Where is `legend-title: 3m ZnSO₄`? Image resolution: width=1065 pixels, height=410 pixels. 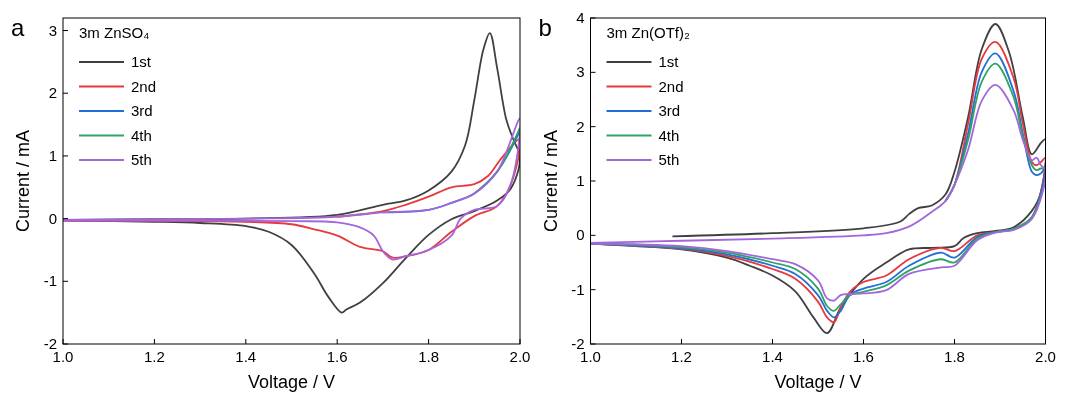
legend-title: 3m ZnSO₄ is located at coordinates (114, 32).